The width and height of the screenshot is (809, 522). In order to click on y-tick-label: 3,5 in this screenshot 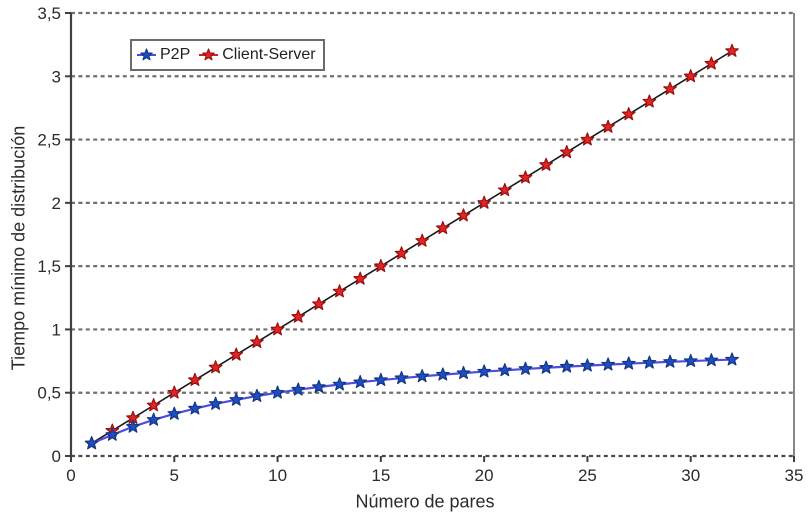, I will do `click(49, 13)`.